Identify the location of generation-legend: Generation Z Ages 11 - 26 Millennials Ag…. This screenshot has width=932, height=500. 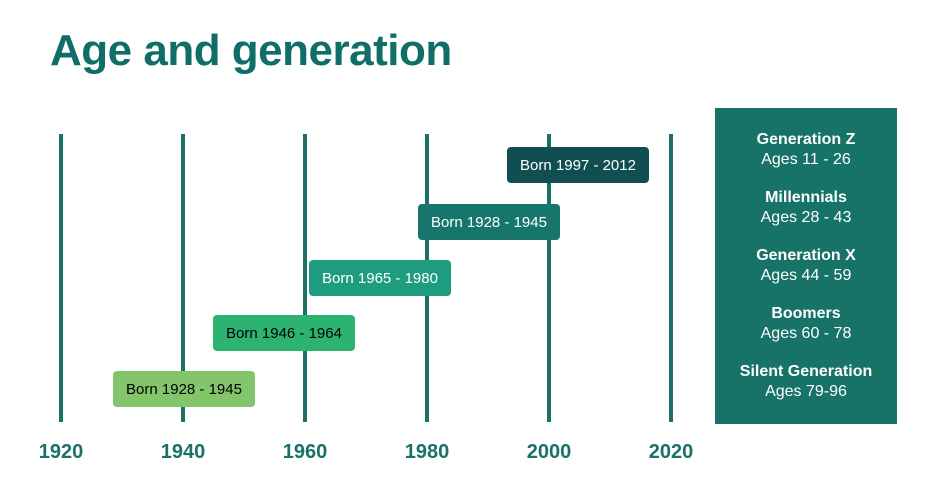
(806, 266).